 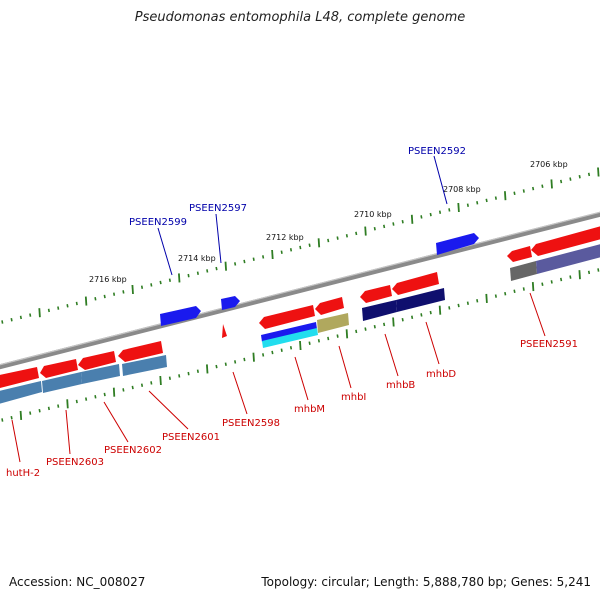 What do you see at coordinates (309, 409) in the screenshot?
I see `label-mhbm: mhbM` at bounding box center [309, 409].